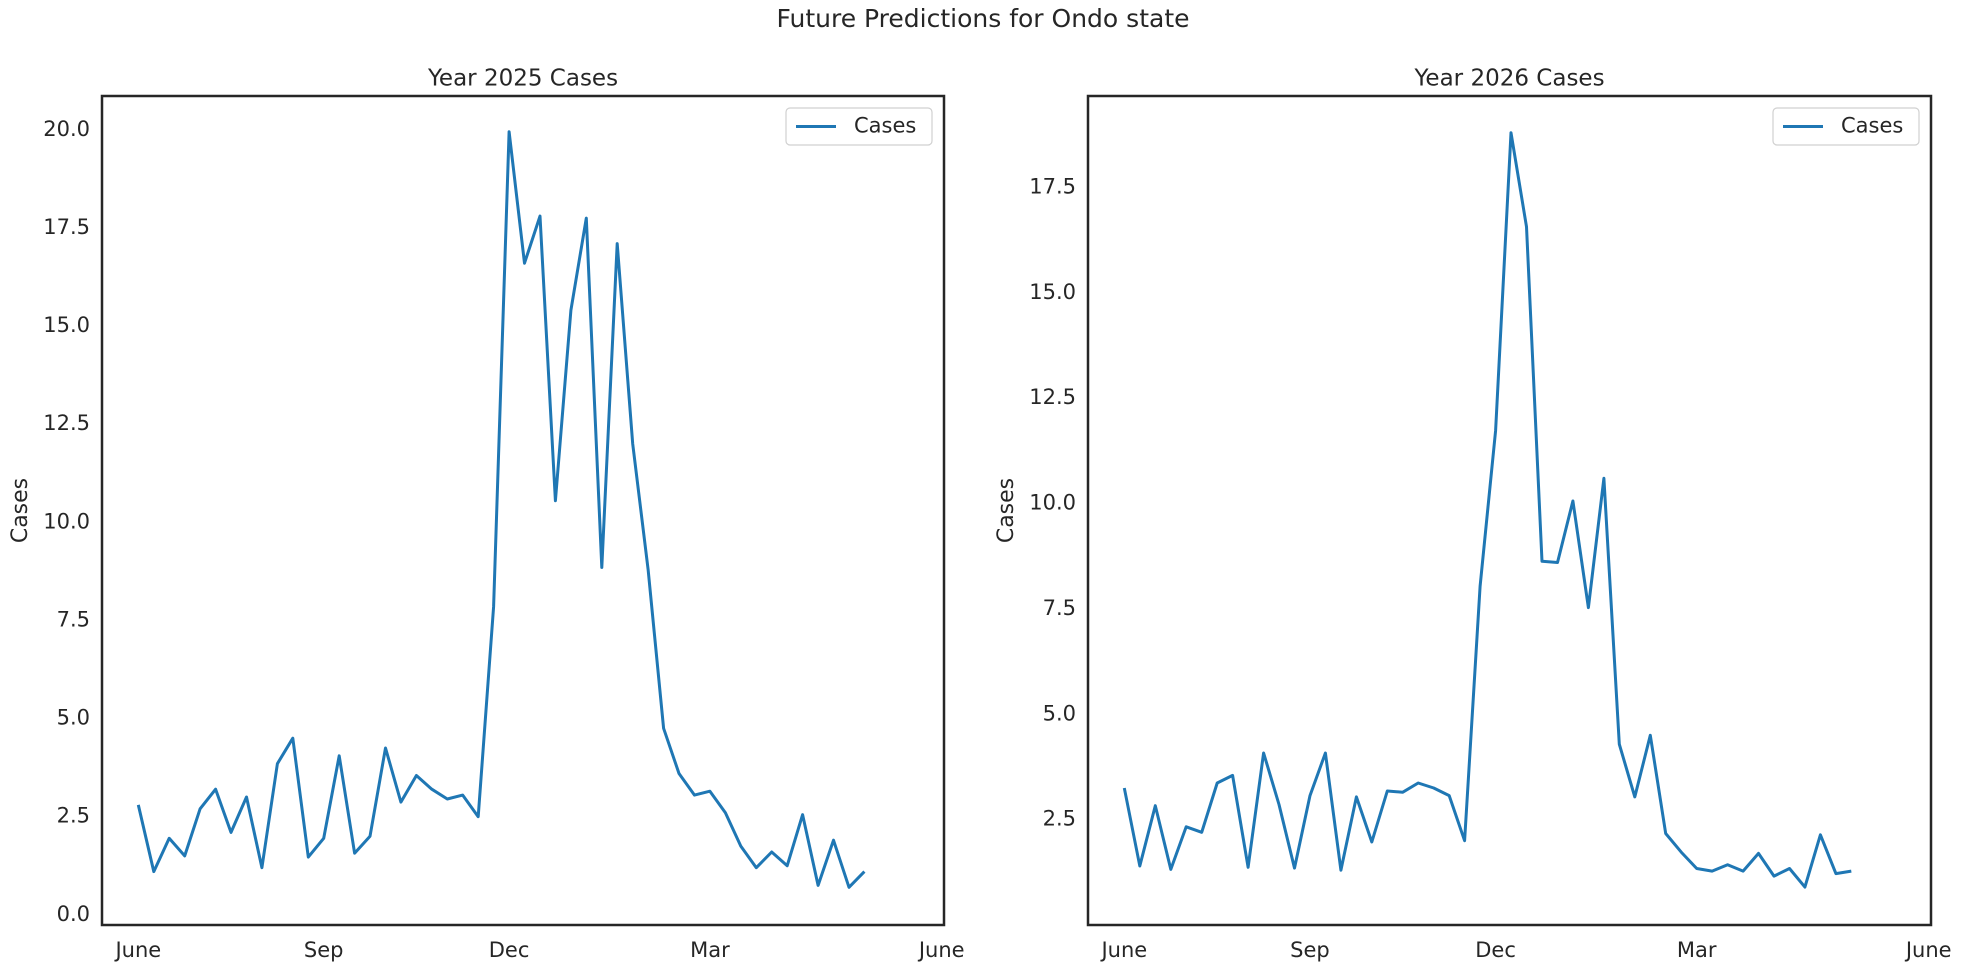  I want to click on subplot-title: Year 2025 Cases, so click(522, 79).